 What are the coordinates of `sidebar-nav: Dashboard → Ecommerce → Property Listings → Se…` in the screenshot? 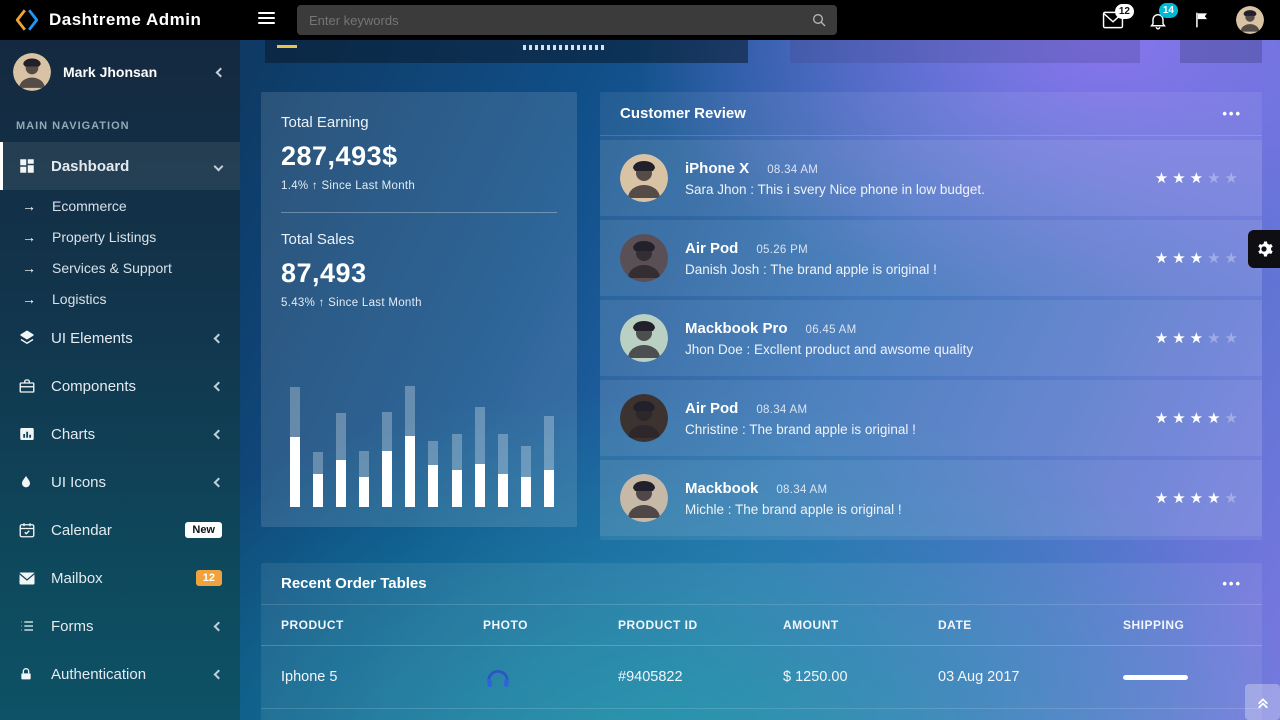 It's located at (120, 420).